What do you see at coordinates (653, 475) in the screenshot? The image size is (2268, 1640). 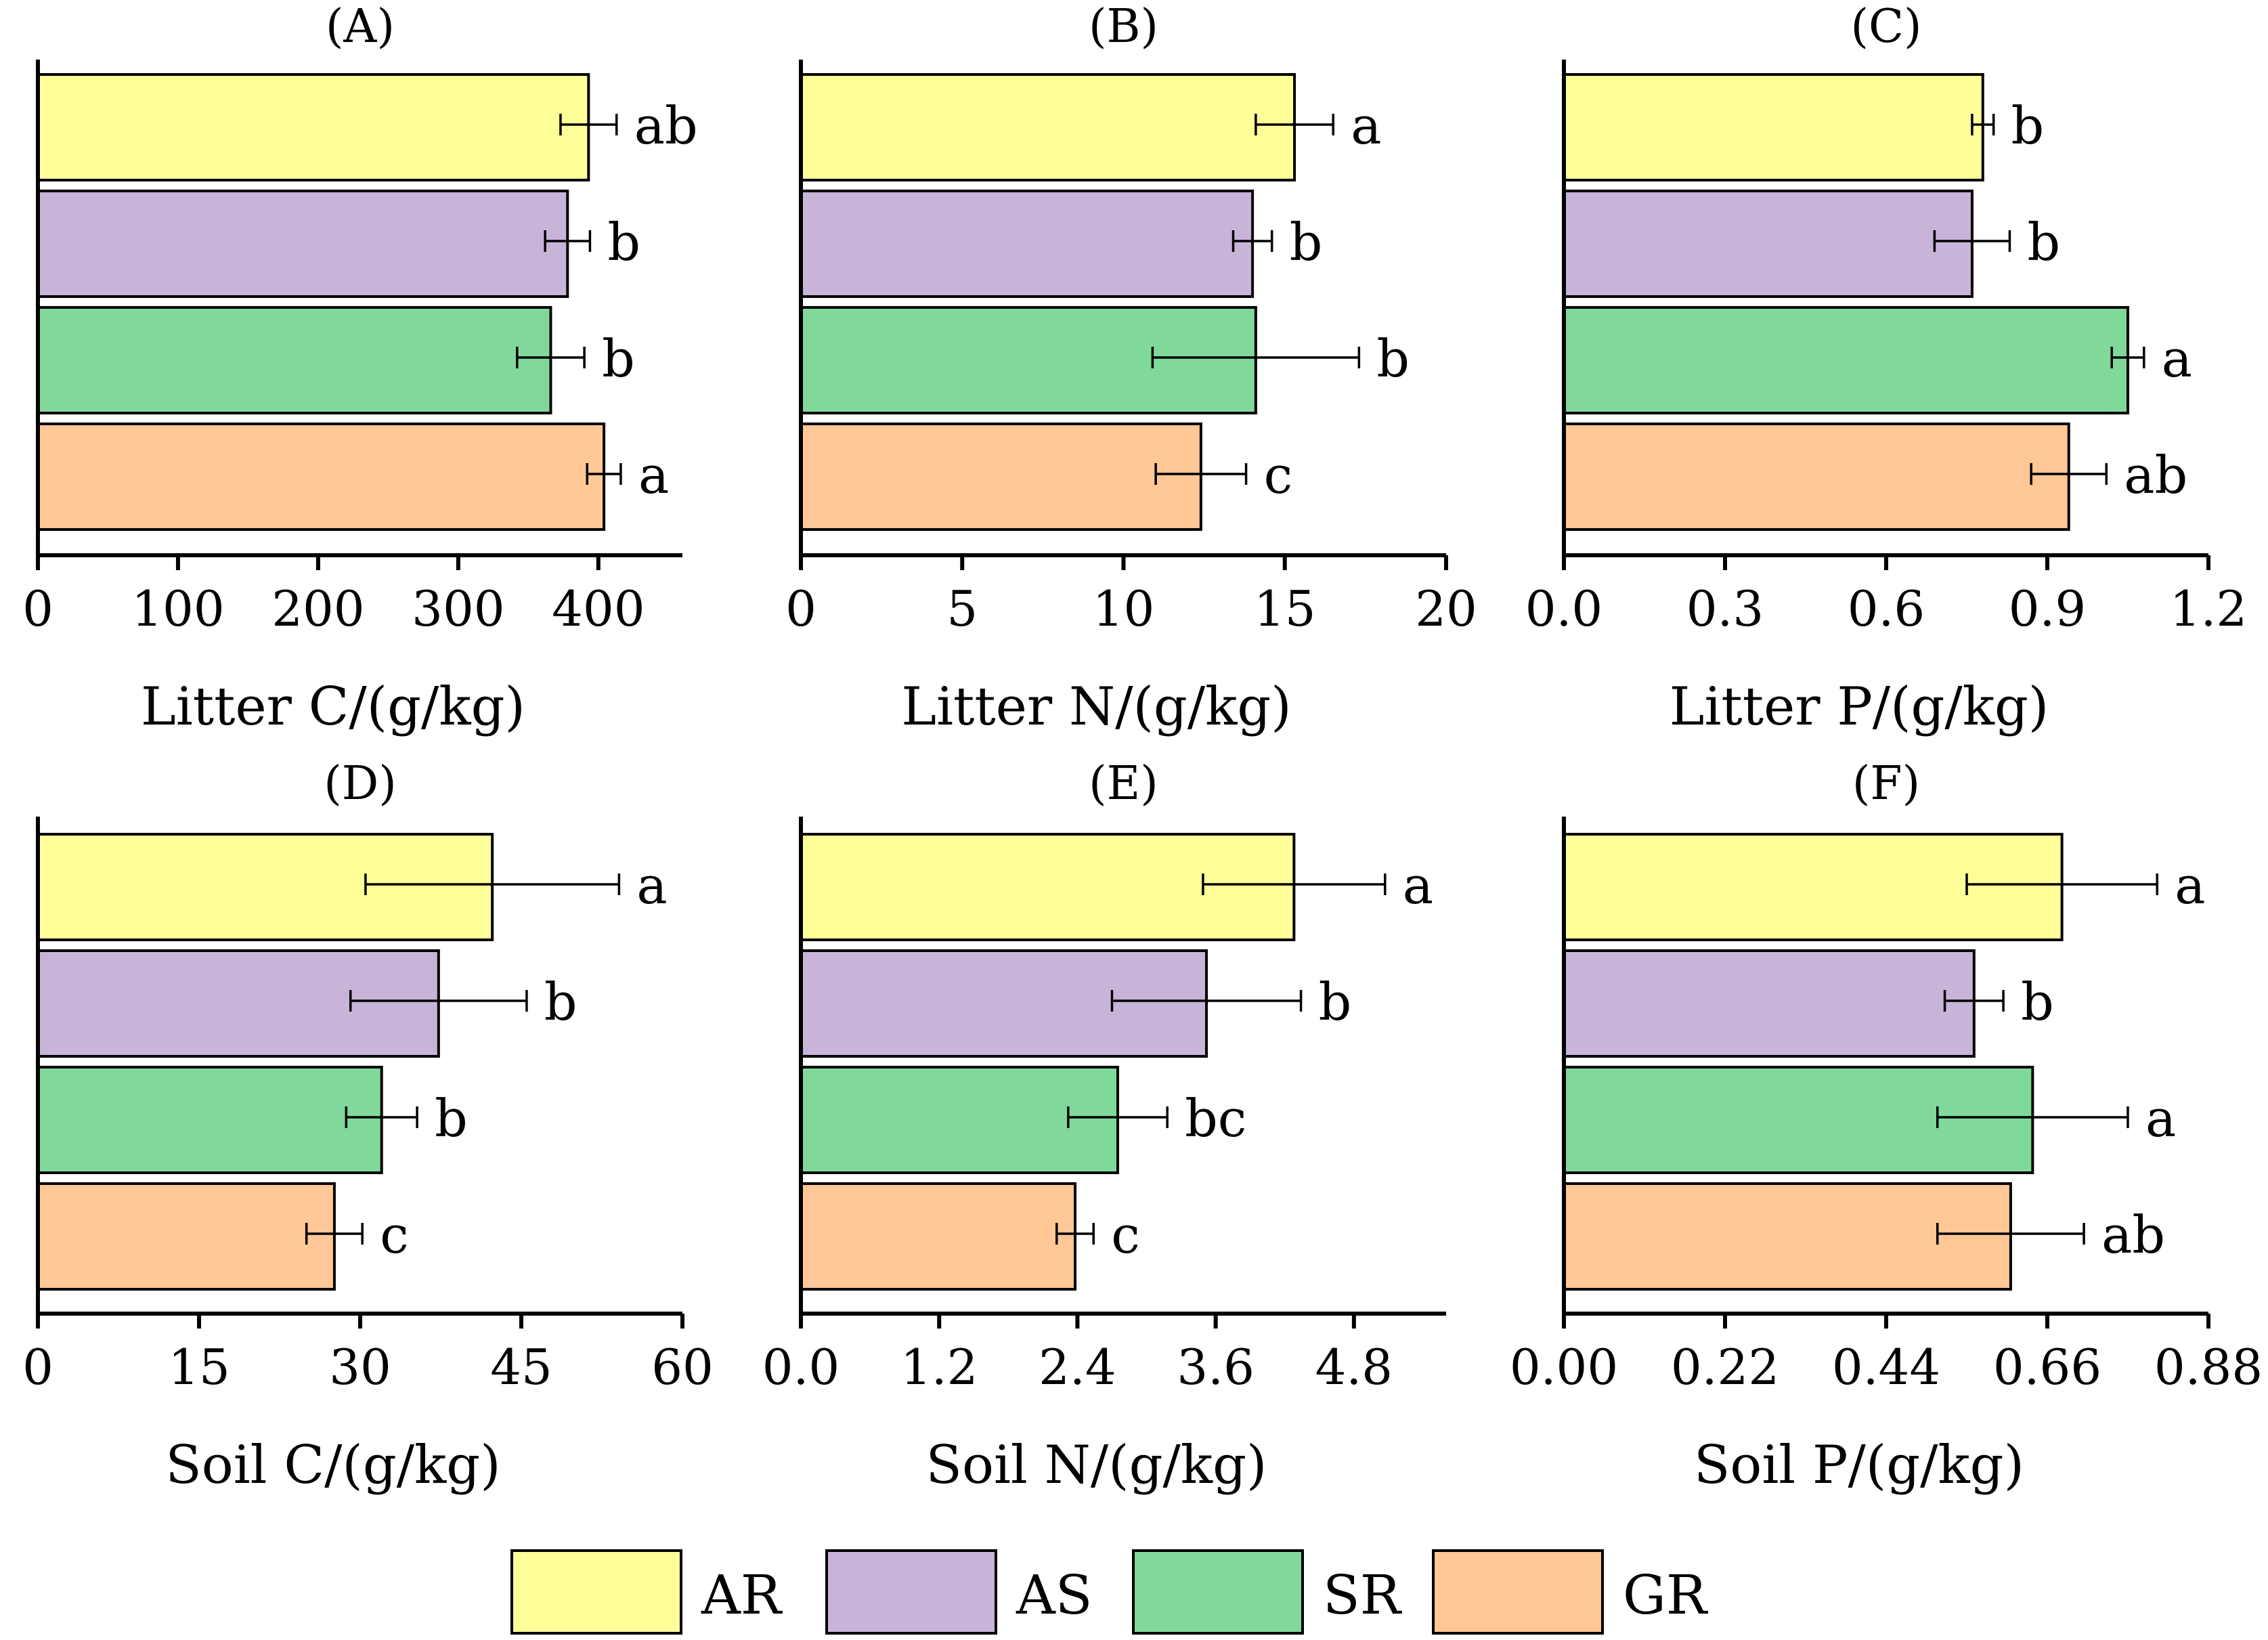 I see `significance-label-GR: a` at bounding box center [653, 475].